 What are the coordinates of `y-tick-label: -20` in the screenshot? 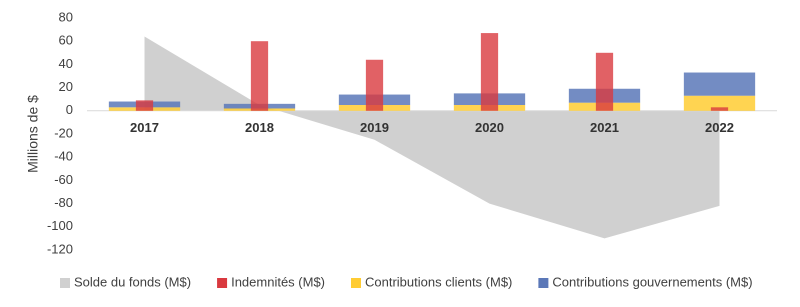 It's located at (63, 132).